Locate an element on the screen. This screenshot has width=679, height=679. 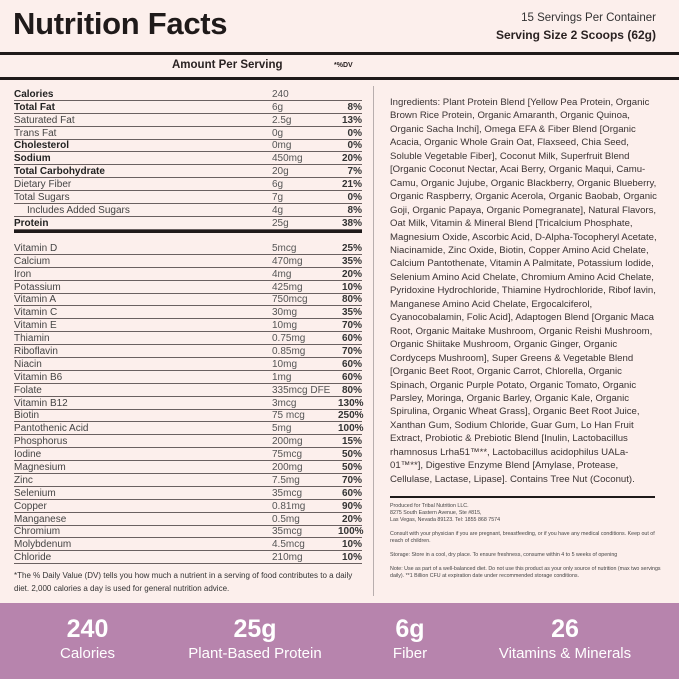
nutrient-amount: 6g is located at coordinates (278, 185).